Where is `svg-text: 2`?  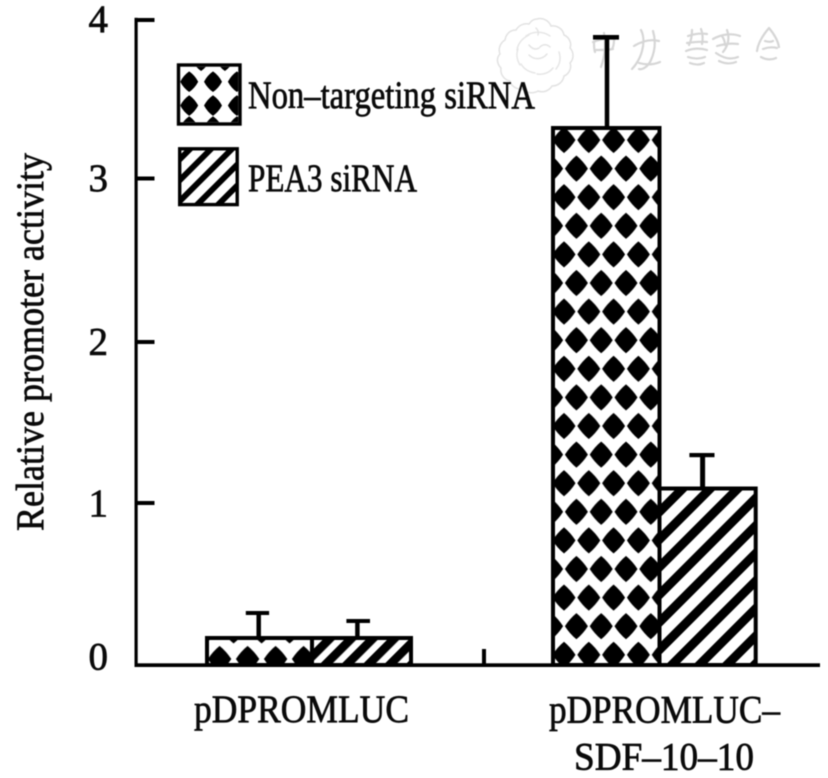 svg-text: 2 is located at coordinates (99, 342).